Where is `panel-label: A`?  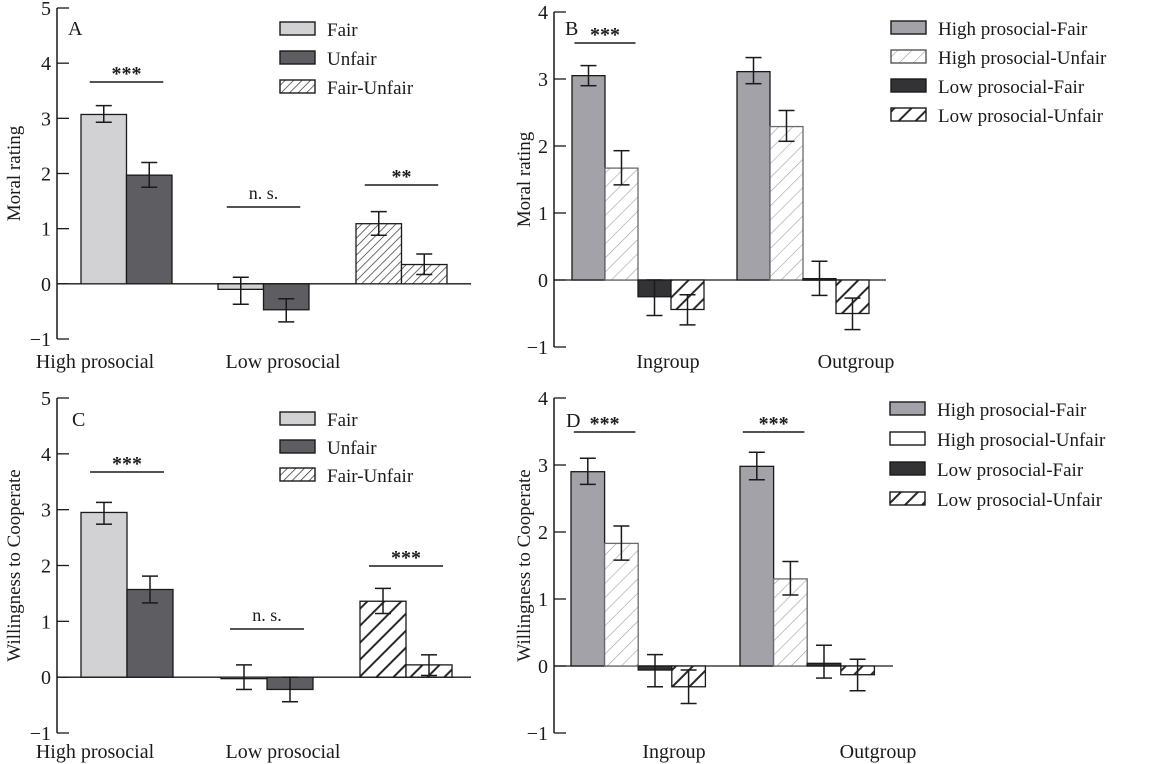 panel-label: A is located at coordinates (75, 29).